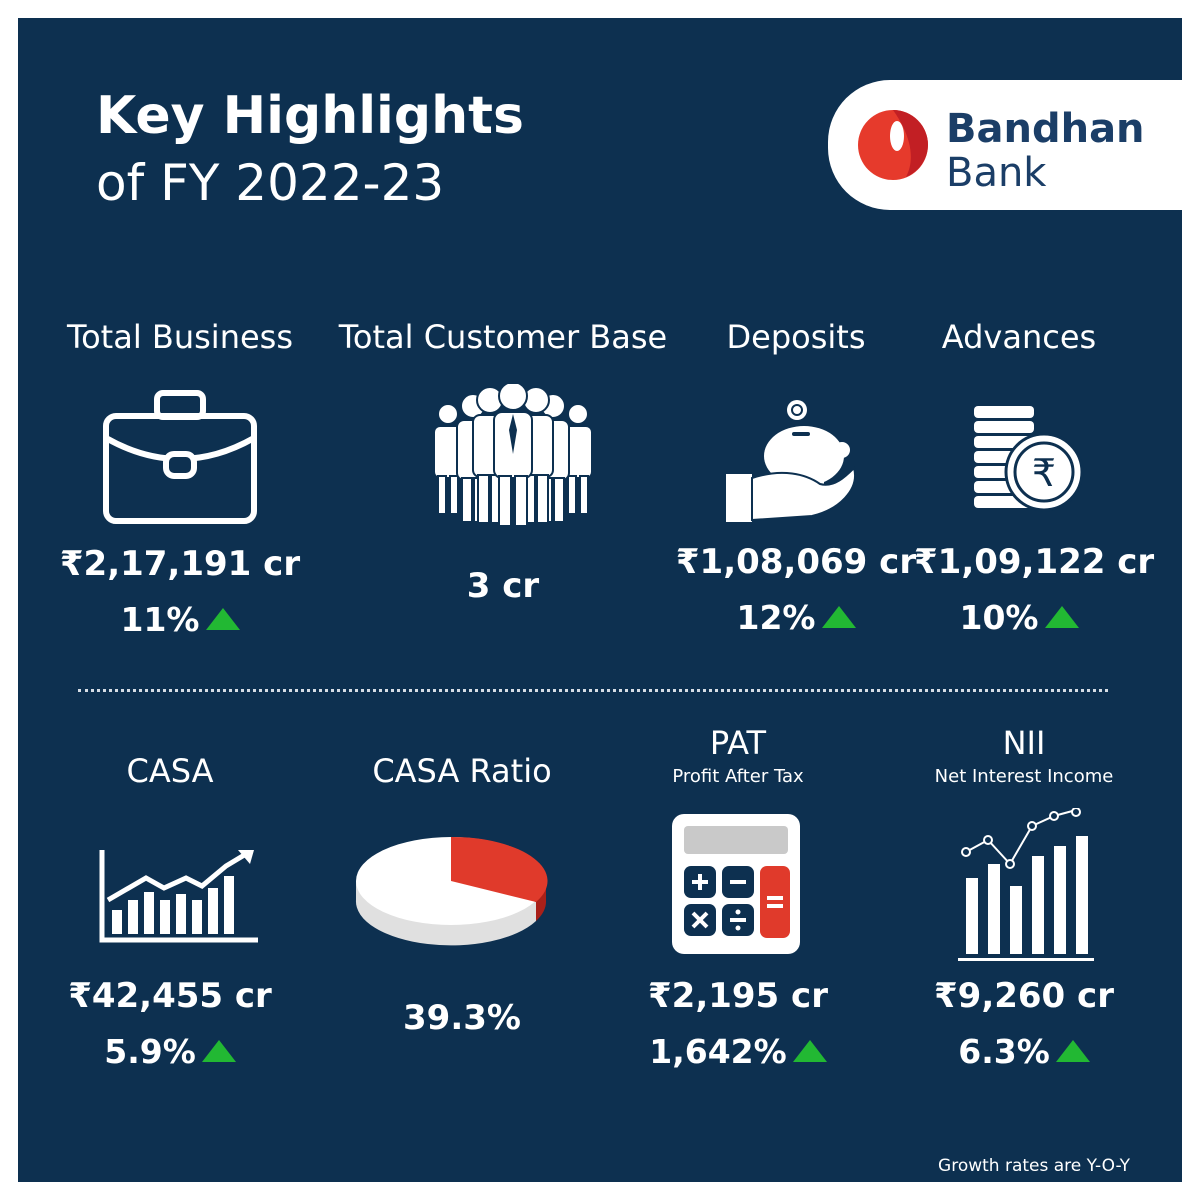 This screenshot has width=1200, height=1200. What do you see at coordinates (1045, 129) in the screenshot?
I see `bank-name-line1: Bandhan` at bounding box center [1045, 129].